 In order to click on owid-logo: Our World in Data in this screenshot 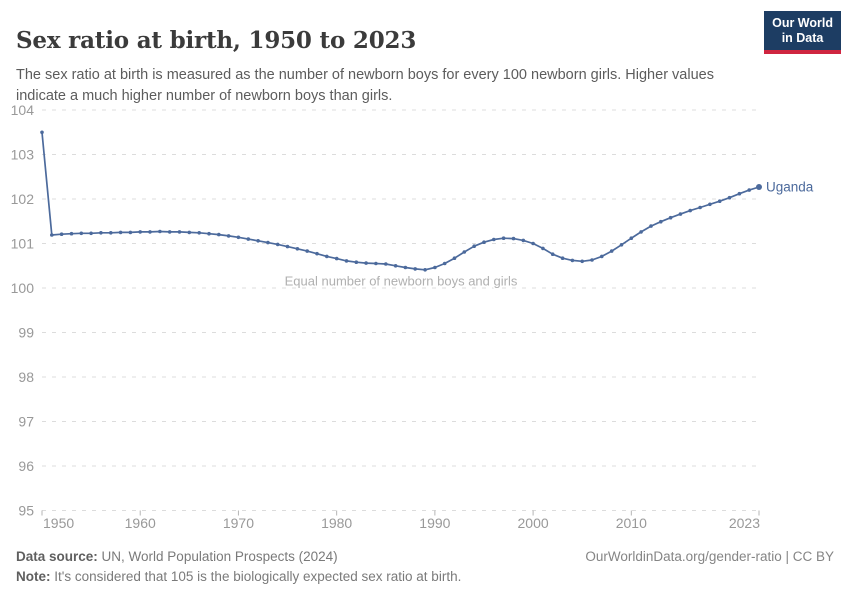, I will do `click(802, 32)`.